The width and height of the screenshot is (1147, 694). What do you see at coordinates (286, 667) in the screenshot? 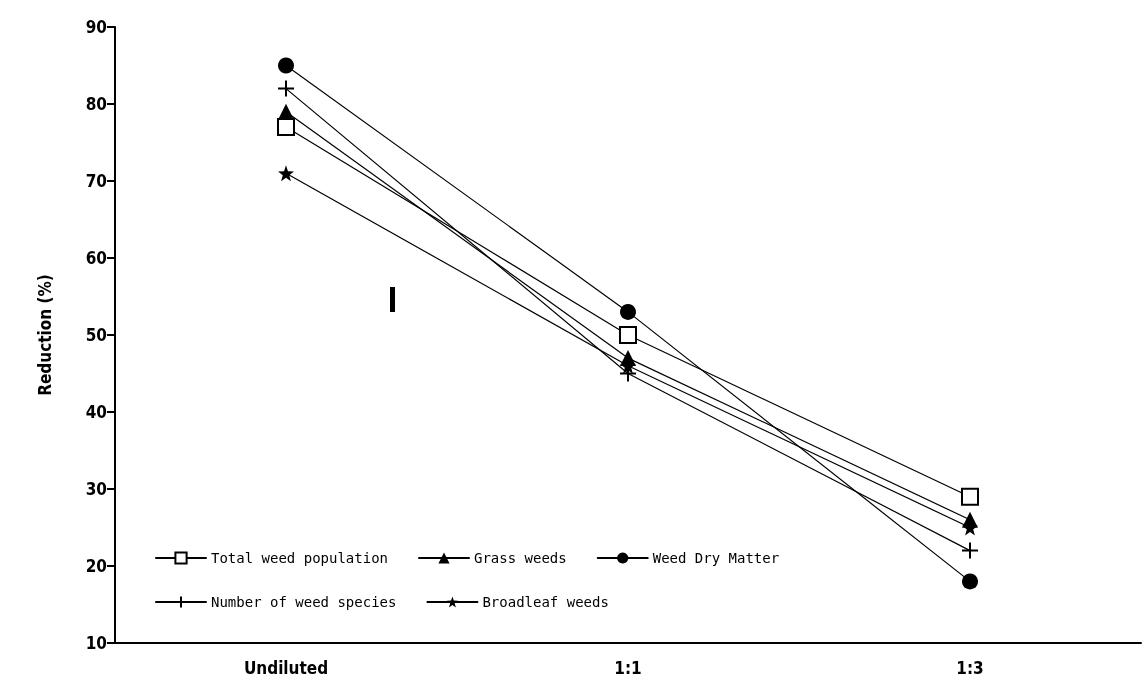
I see `x-tick-label: Undiluted` at bounding box center [286, 667].